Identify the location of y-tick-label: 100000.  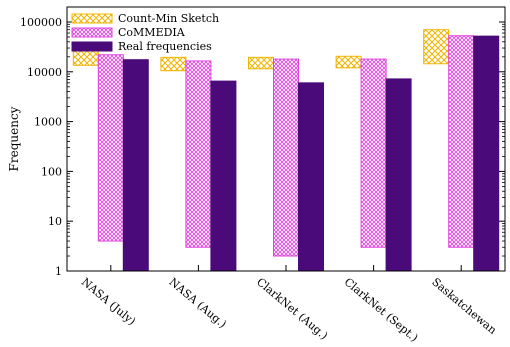
(41, 22).